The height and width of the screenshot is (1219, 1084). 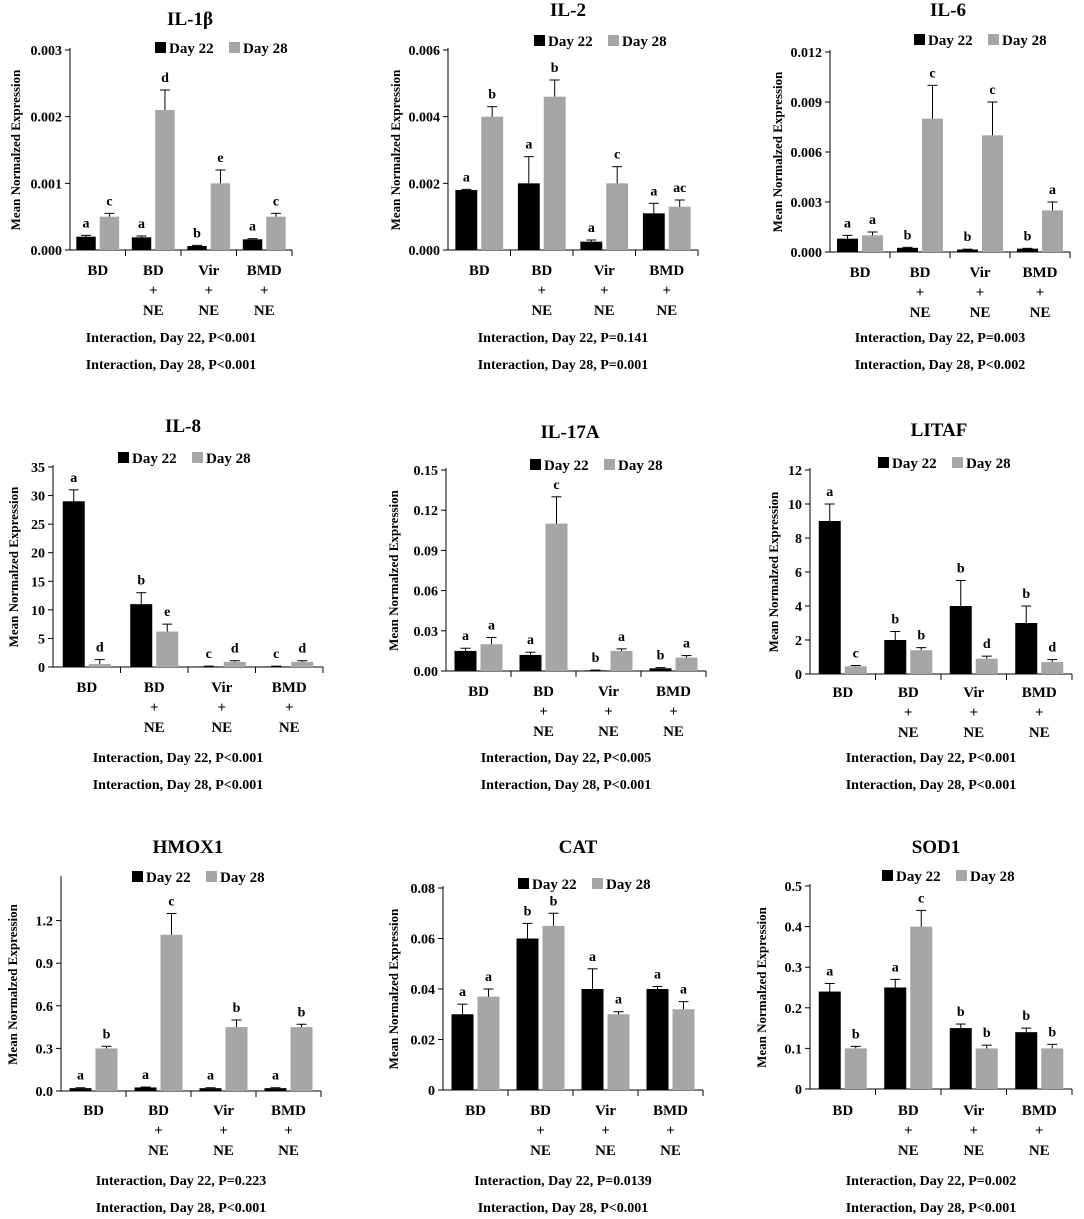 I want to click on y-tick-label: 0.002, so click(x=47, y=118).